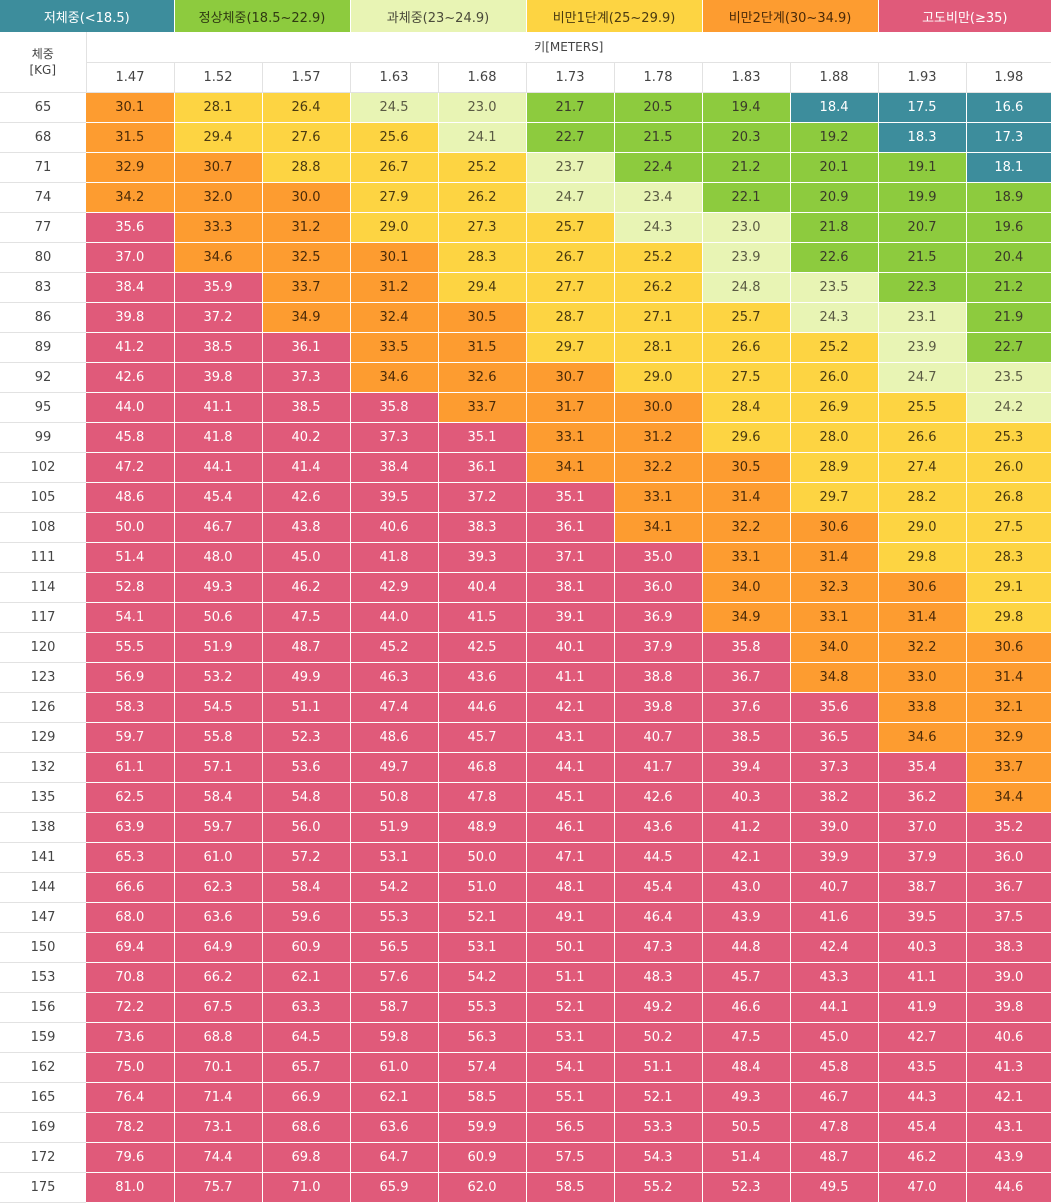 The image size is (1051, 1203). Describe the element at coordinates (218, 377) in the screenshot. I see `bmi-cell: 39.8` at that location.